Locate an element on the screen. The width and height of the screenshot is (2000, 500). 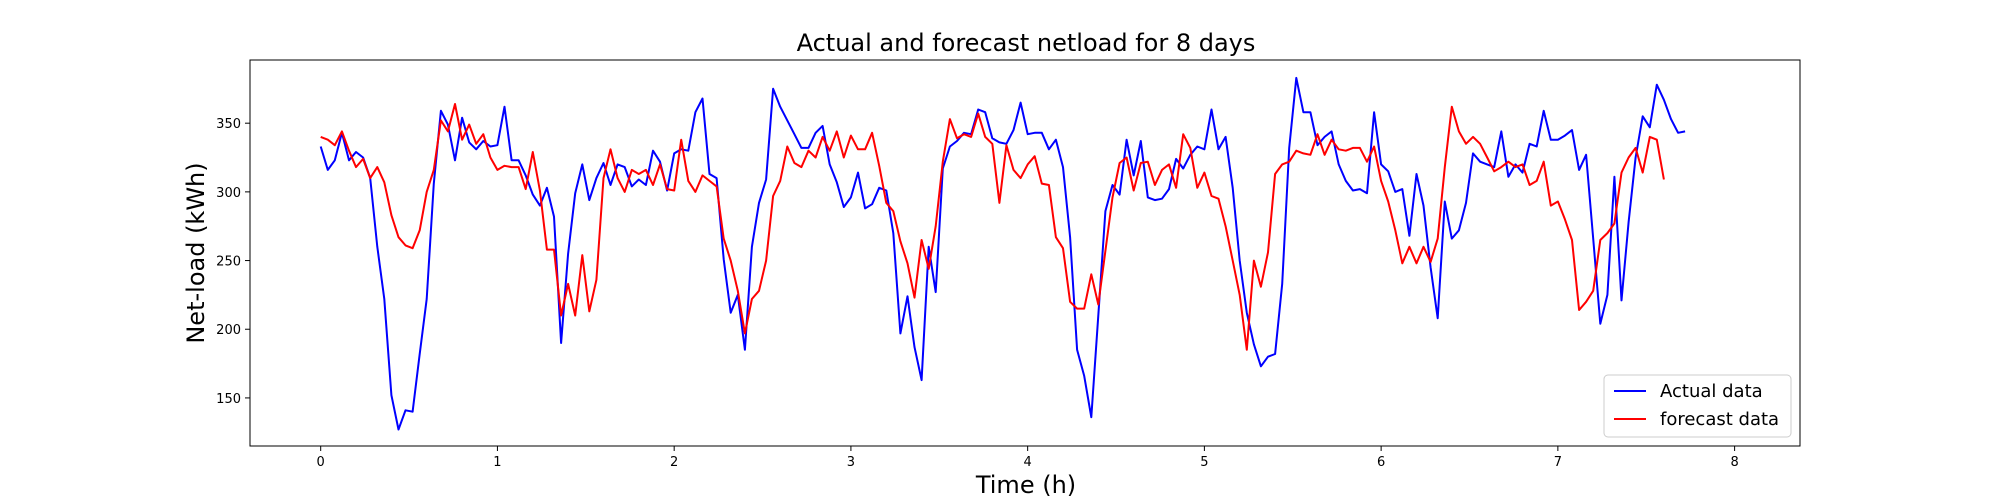
legend-label-forecast: forecast data is located at coordinates (1719, 419).